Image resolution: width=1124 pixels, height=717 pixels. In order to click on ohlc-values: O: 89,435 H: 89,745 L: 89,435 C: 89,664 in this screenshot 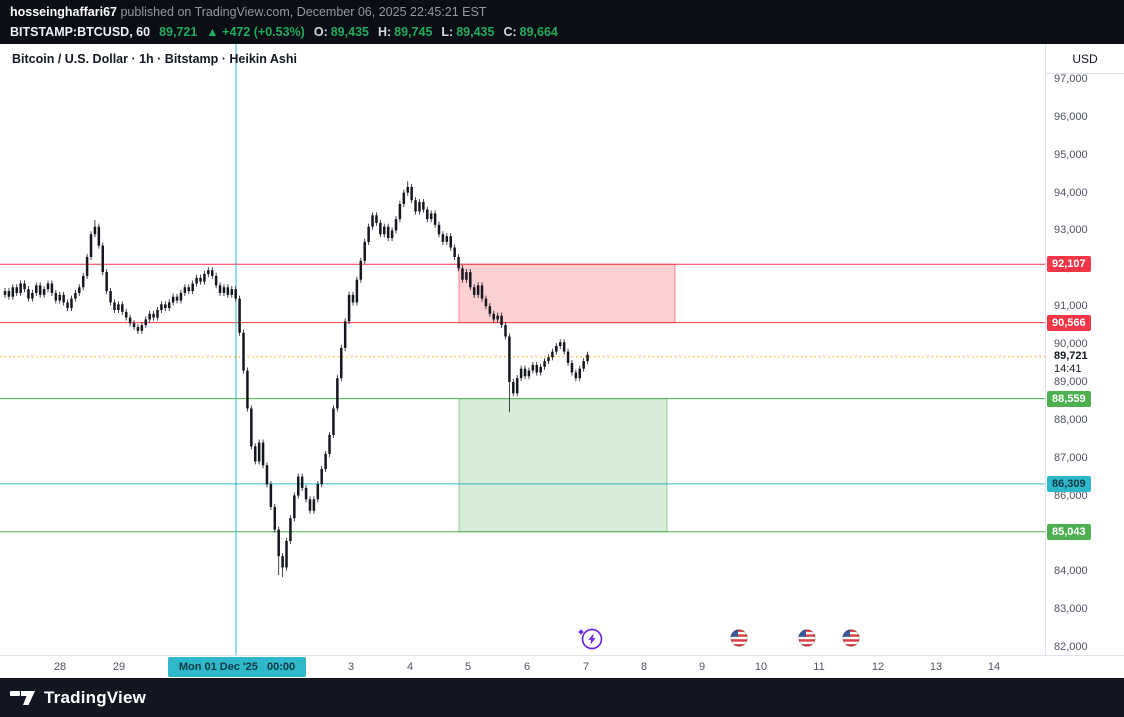, I will do `click(436, 32)`.